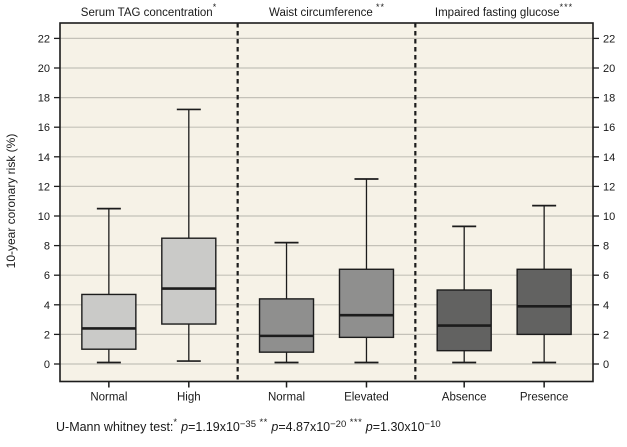 The image size is (627, 447). What do you see at coordinates (609, 39) in the screenshot?
I see `y-tick-label-right: 22` at bounding box center [609, 39].